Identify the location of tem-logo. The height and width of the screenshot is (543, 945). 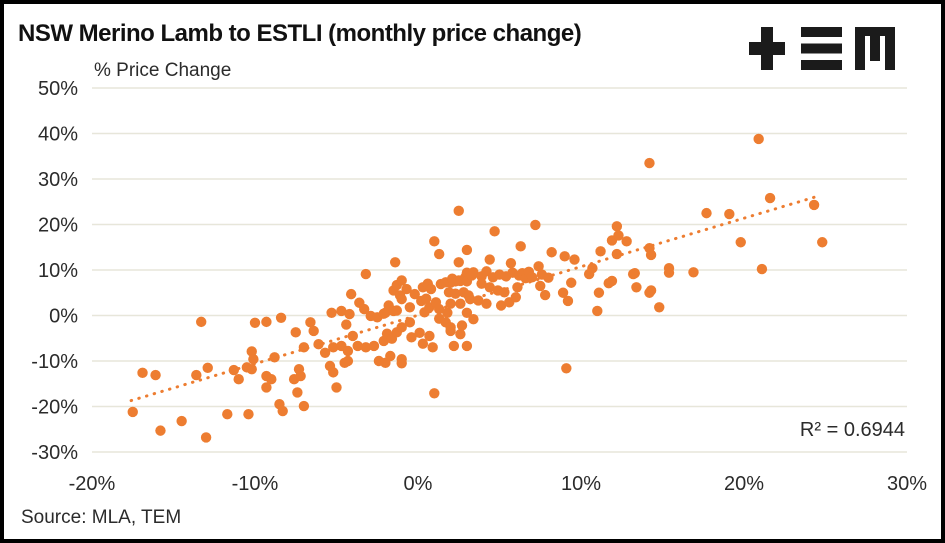
(822, 48).